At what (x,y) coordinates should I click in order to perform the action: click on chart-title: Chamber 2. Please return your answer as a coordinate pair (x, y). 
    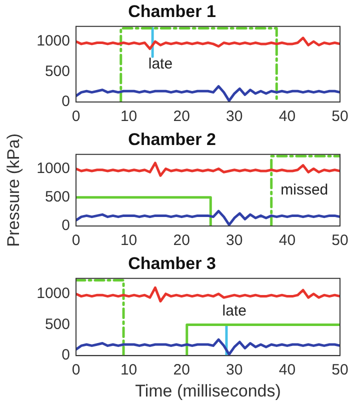
    Looking at the image, I should click on (172, 139).